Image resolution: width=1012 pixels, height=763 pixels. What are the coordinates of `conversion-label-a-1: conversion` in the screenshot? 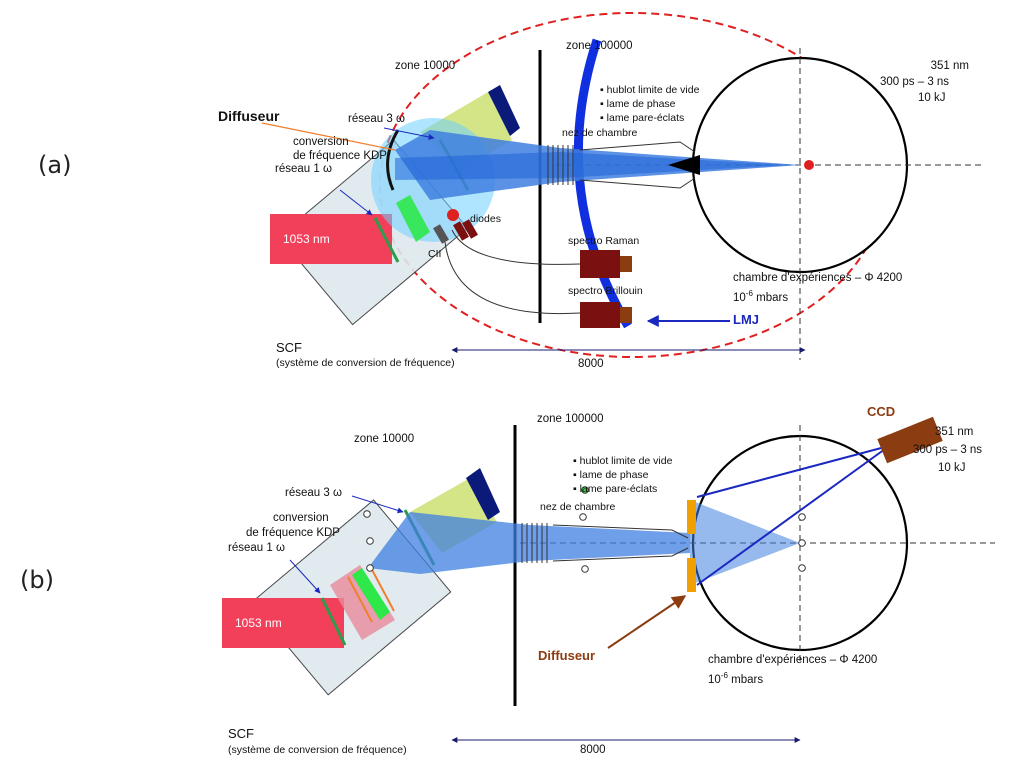 It's located at (321, 142).